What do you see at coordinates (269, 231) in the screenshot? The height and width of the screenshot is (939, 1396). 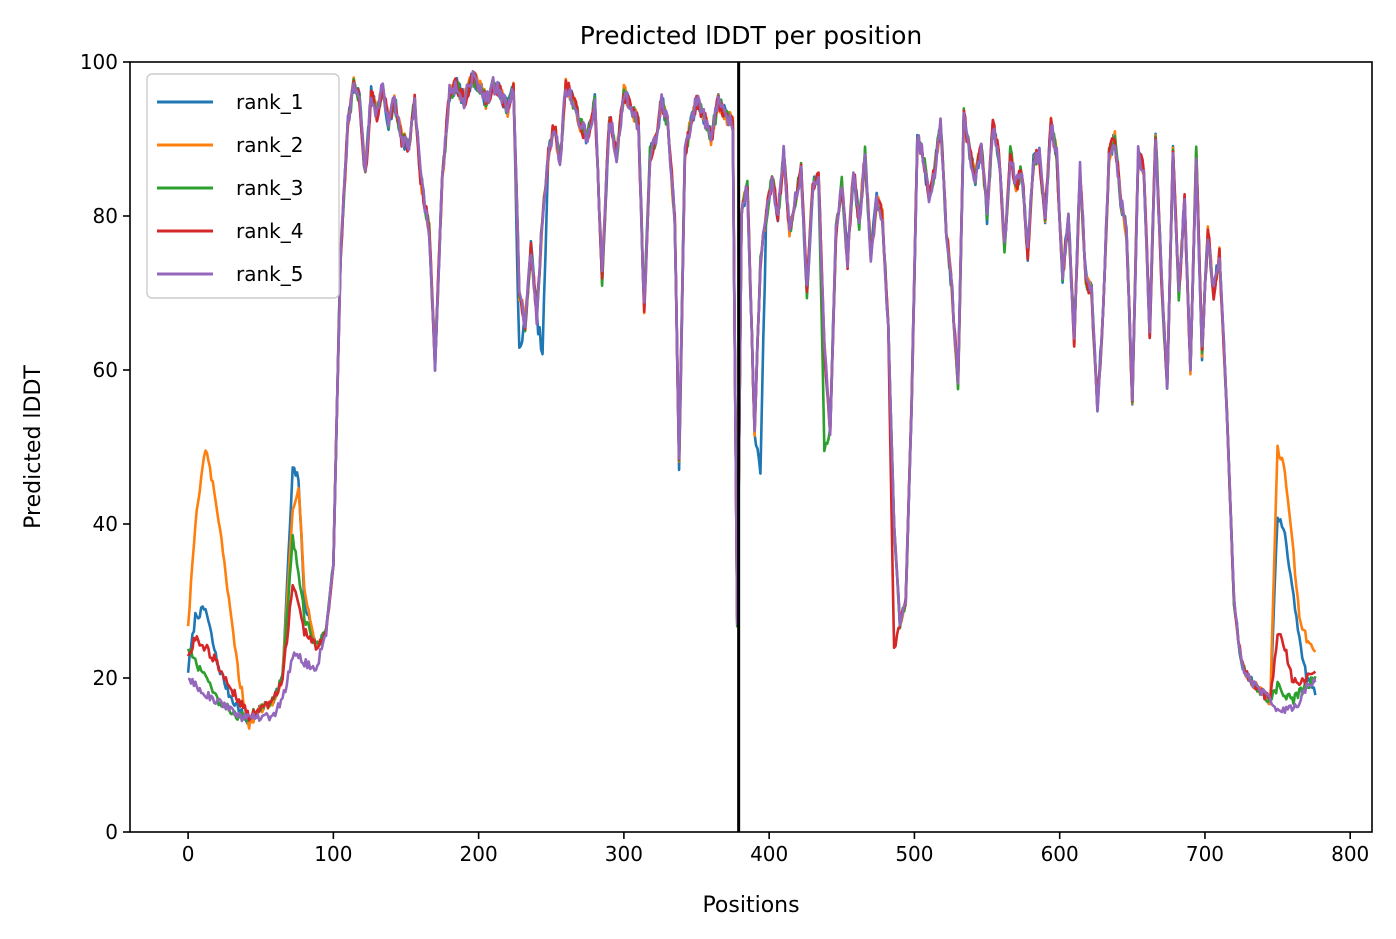 I see `legend-label-rank_4: rank_4` at bounding box center [269, 231].